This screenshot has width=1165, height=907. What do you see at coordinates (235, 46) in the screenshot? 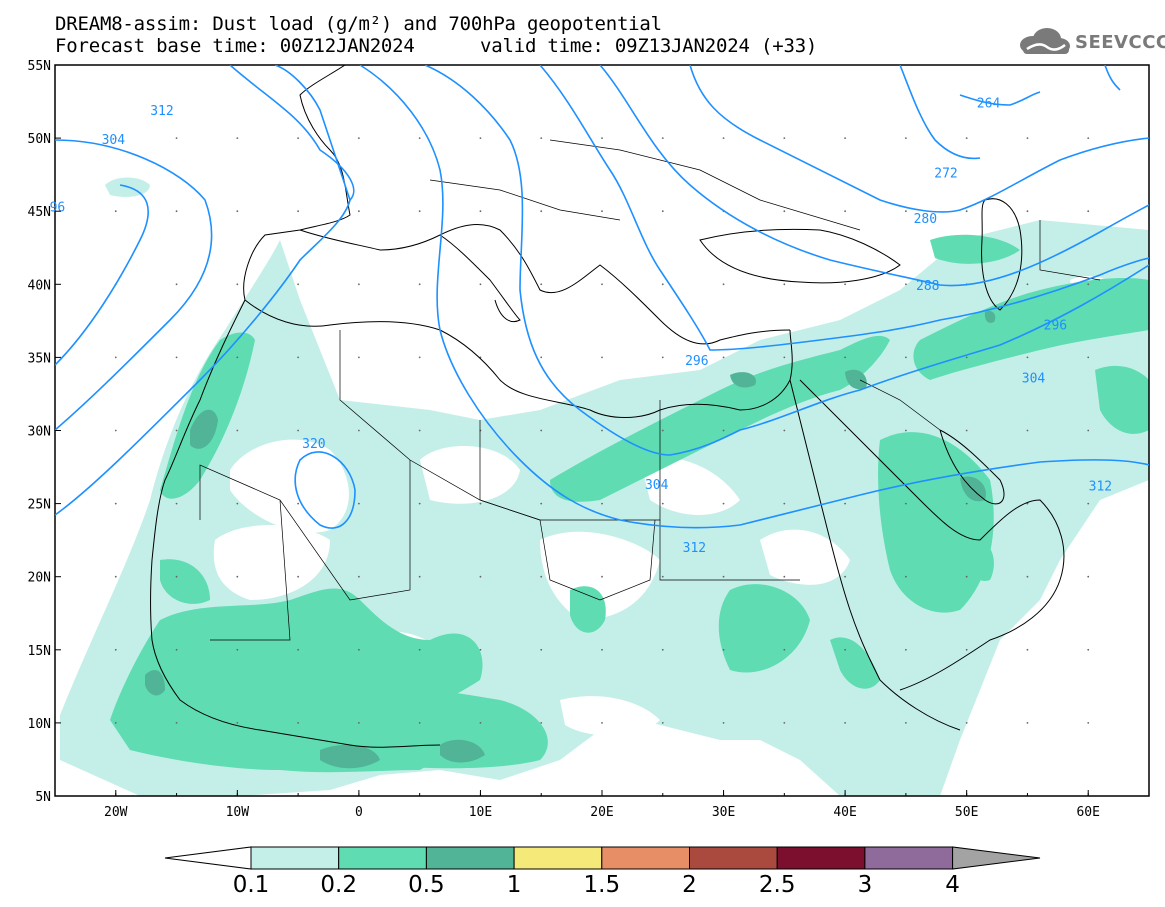
I see `forecast-base-time: Forecast base time: 00Z12JAN2024` at bounding box center [235, 46].